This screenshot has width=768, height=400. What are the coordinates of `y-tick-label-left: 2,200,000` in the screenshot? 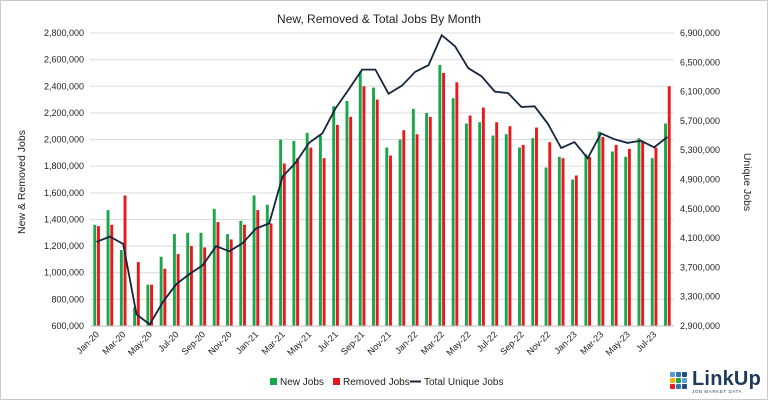 It's located at (64, 113).